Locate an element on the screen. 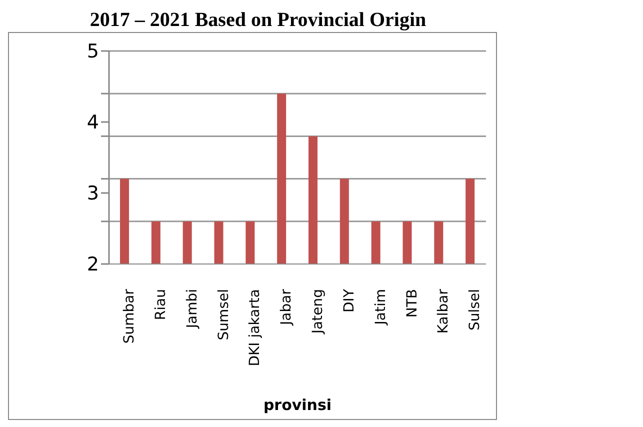  x-tick-label: DKI jakarta is located at coordinates (255, 327).